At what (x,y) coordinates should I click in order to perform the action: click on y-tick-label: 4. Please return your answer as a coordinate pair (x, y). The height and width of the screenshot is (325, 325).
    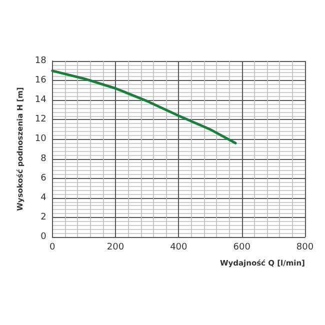
    Looking at the image, I should click on (43, 197).